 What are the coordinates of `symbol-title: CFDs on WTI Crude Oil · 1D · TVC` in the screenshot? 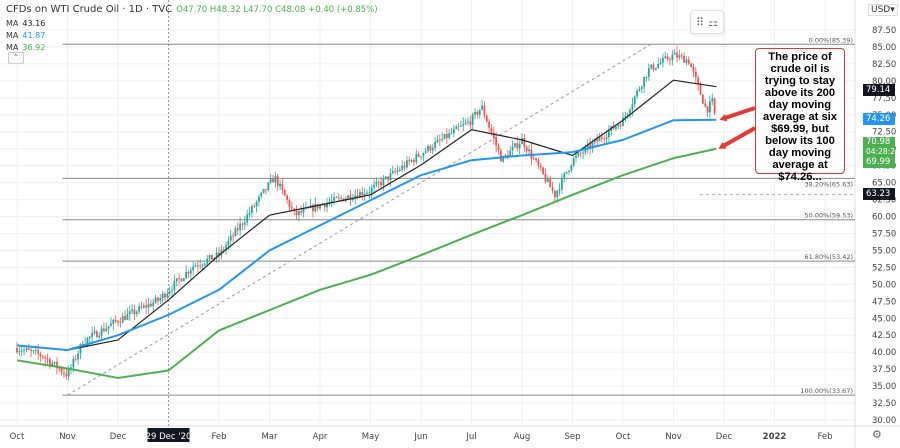 It's located at (89, 9).